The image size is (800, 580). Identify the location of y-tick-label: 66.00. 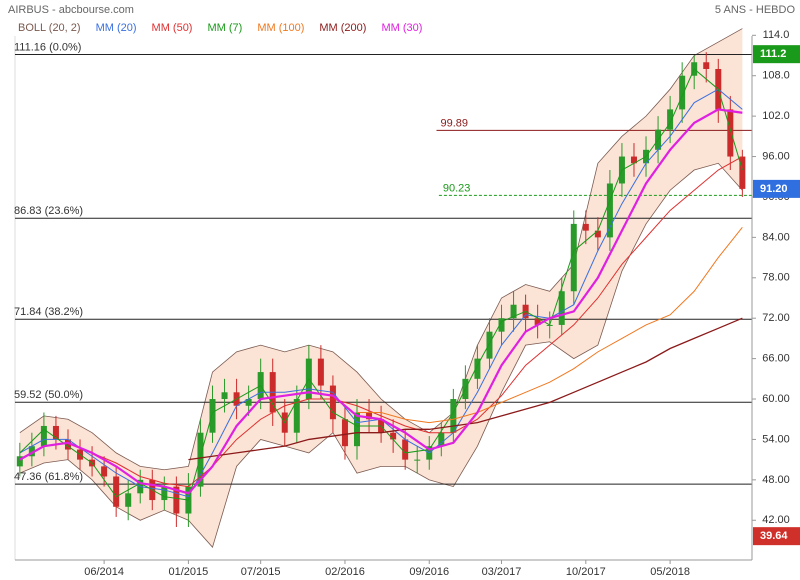
(776, 359).